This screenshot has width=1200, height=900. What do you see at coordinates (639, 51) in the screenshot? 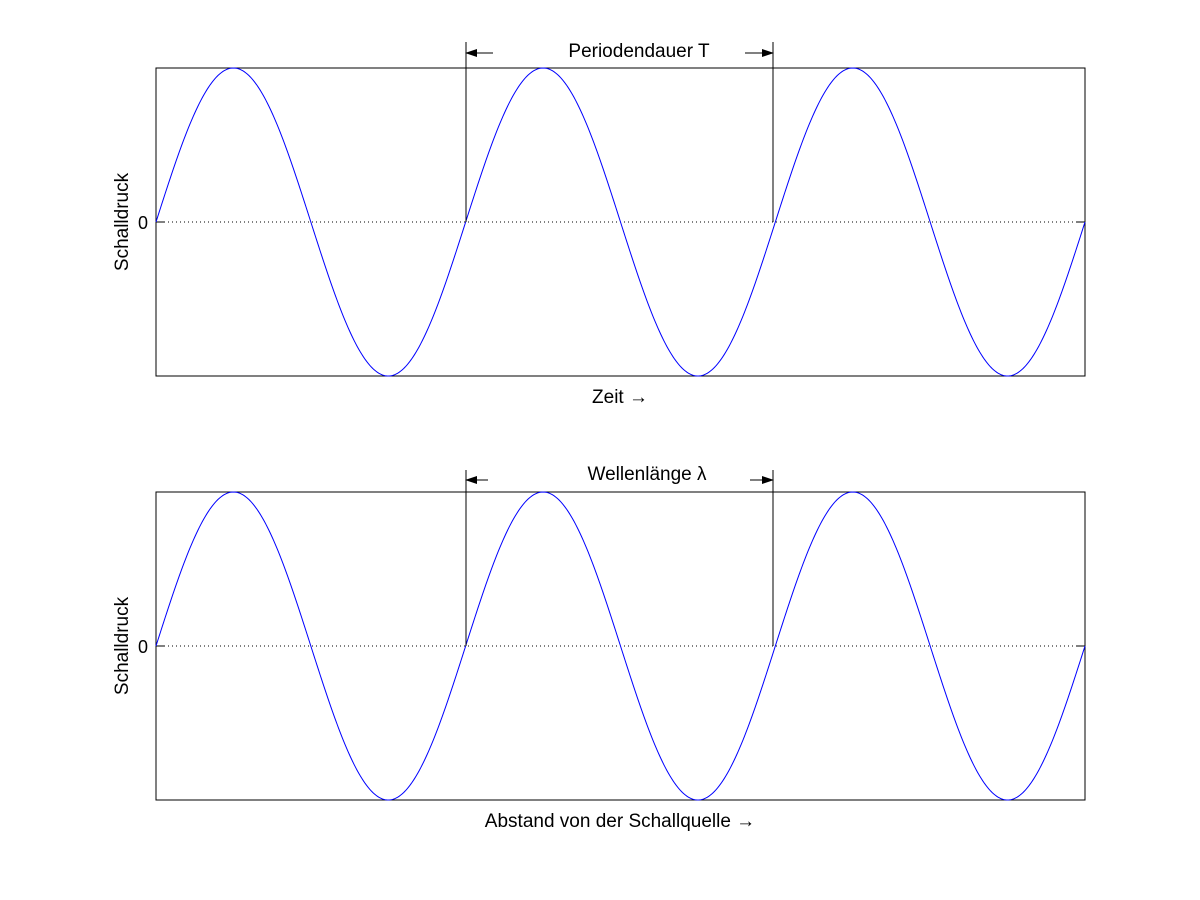
I see `period-label: Periodendauer T` at bounding box center [639, 51].